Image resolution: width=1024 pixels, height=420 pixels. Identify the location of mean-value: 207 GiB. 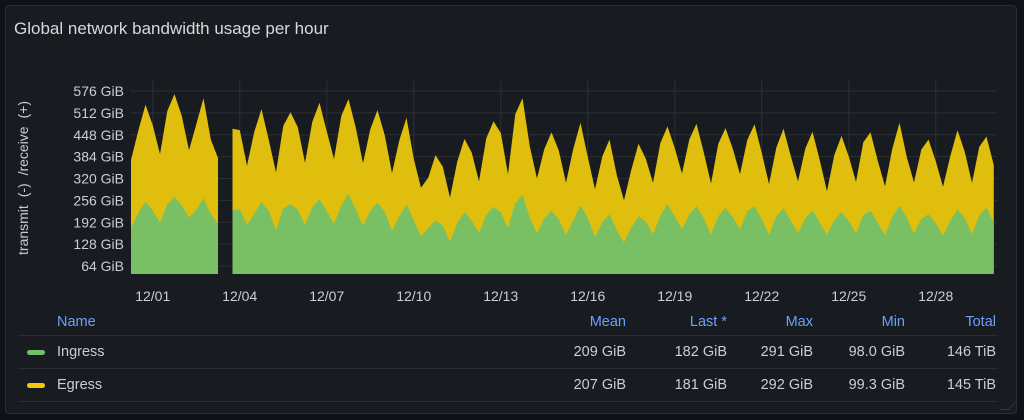
(599, 385).